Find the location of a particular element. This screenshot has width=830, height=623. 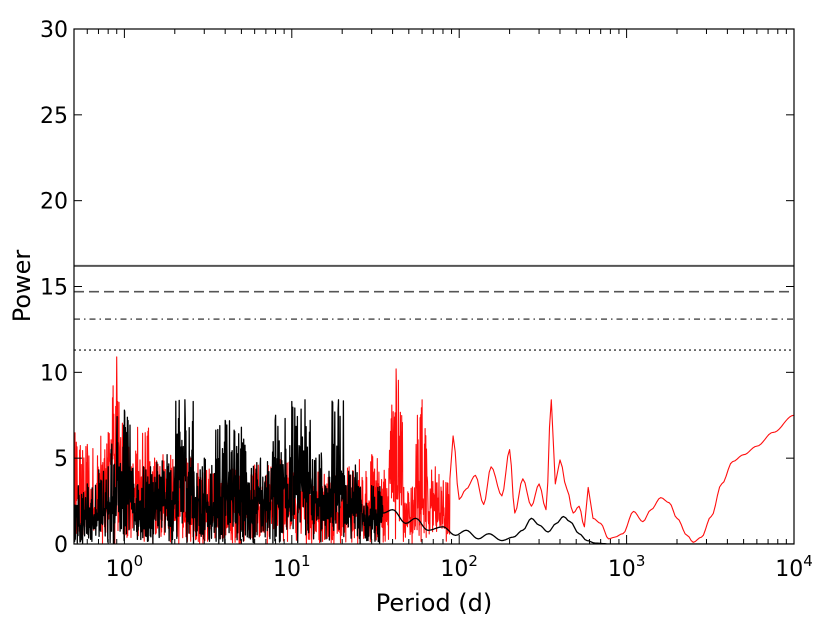

y-tick-label: 15 is located at coordinates (54, 288).